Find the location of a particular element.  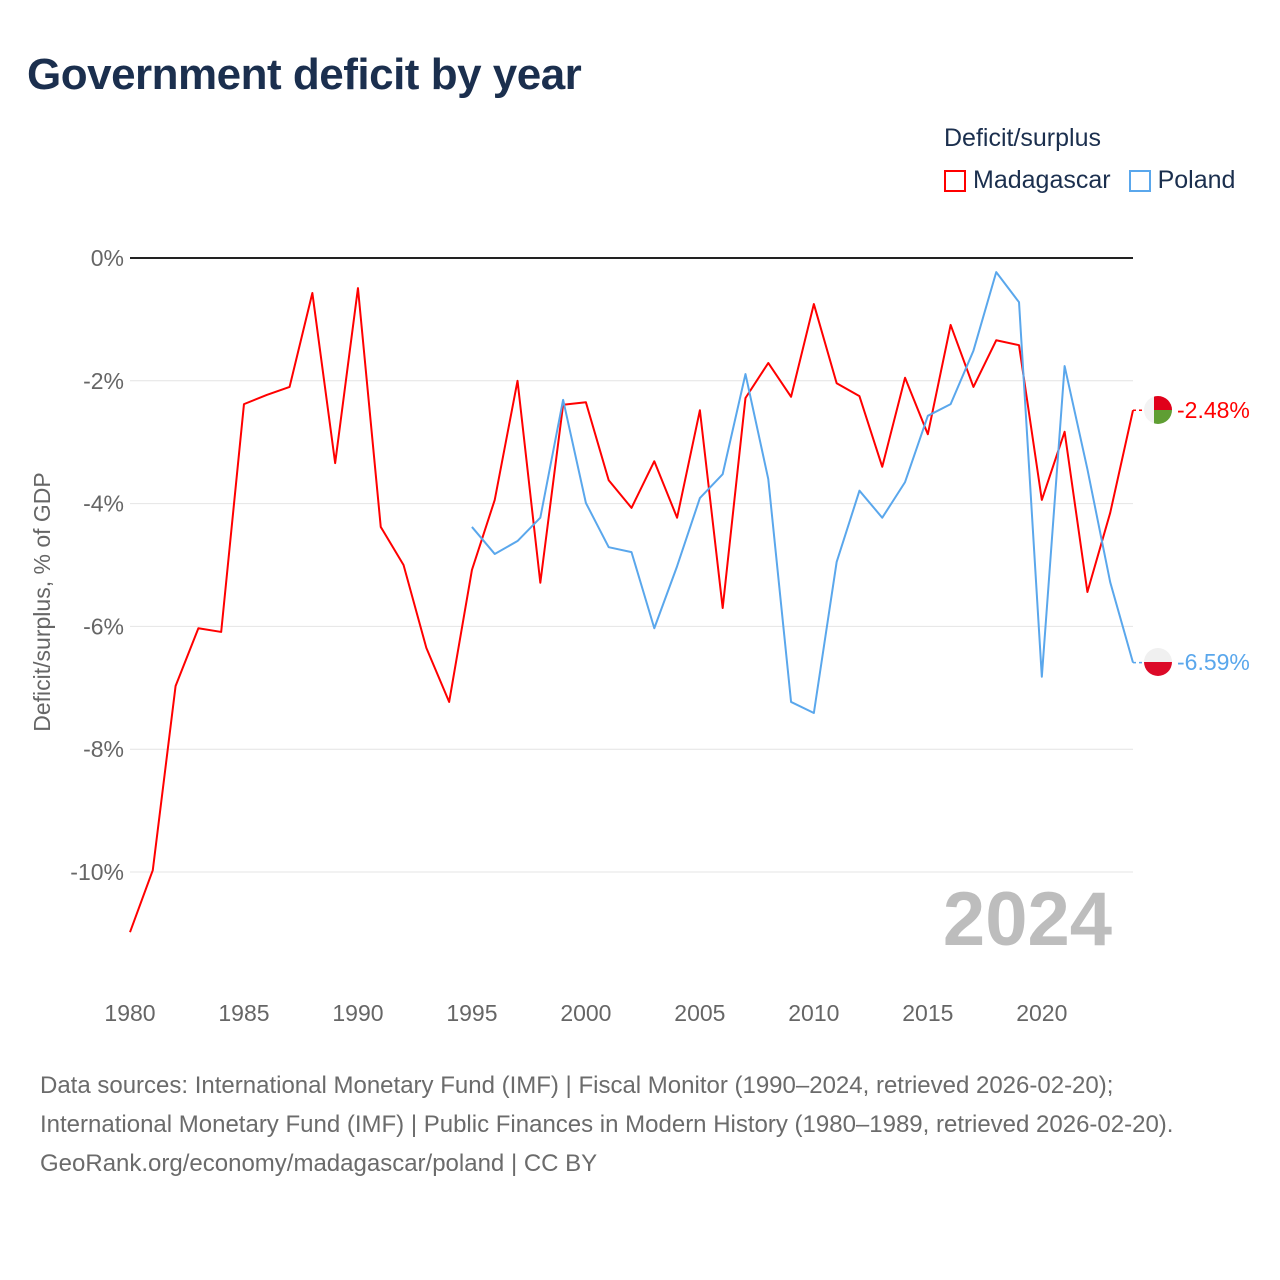

legend-item-poland: Poland is located at coordinates (1182, 180).